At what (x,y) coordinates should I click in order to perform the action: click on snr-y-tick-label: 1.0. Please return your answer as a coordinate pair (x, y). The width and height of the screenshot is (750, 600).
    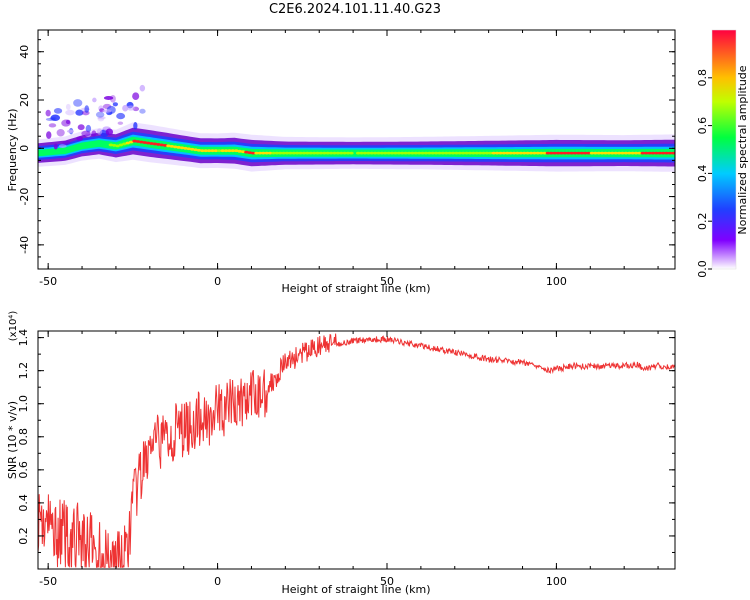
    Looking at the image, I should click on (23, 404).